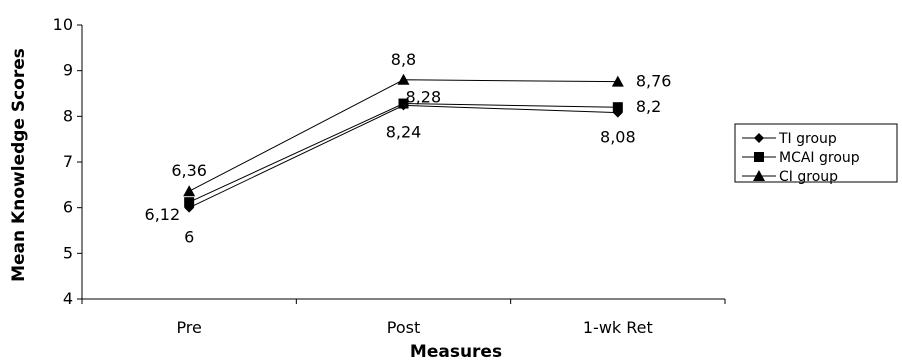  I want to click on data-label: 8,2, so click(648, 106).